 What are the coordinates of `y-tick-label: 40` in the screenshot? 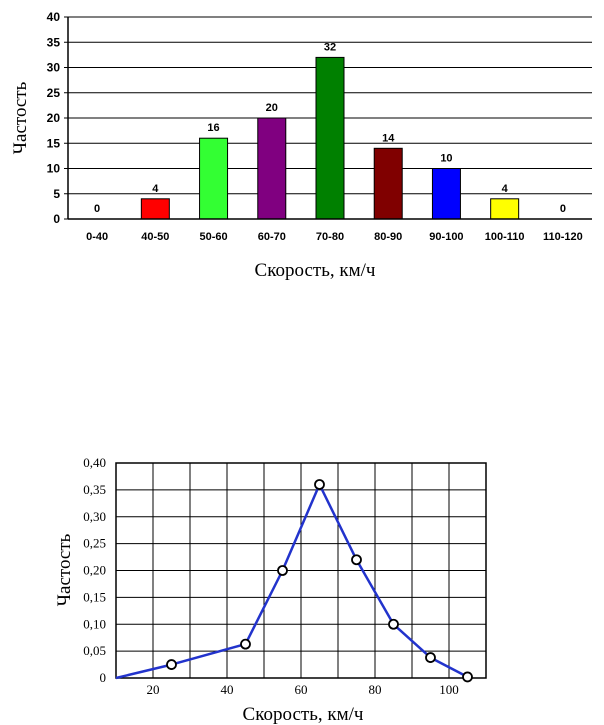 It's located at (54, 17).